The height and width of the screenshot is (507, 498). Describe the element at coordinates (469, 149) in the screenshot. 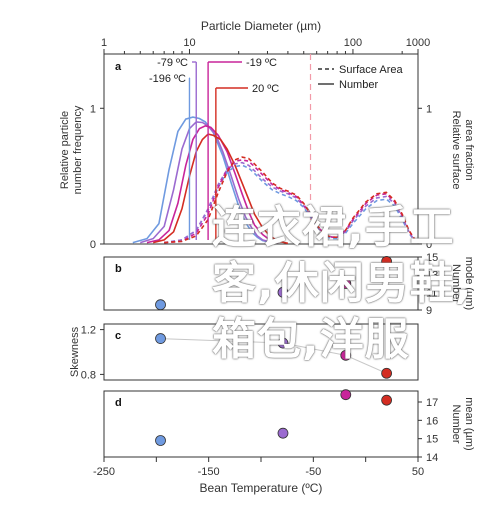

I see `right-axis-title-line2: area fraction` at that location.